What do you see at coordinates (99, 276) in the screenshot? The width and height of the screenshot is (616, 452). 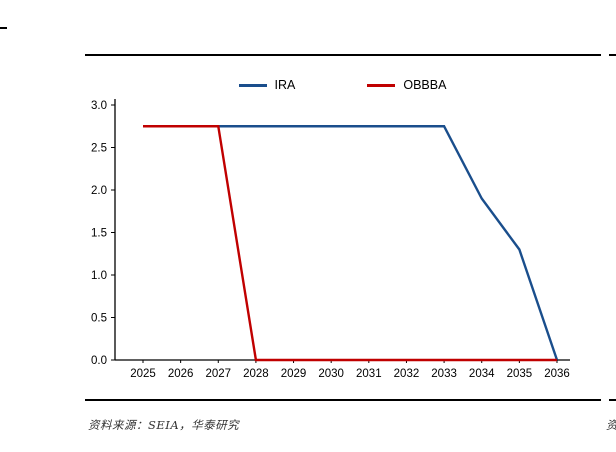 I see `svg-text: 1.0` at bounding box center [99, 276].